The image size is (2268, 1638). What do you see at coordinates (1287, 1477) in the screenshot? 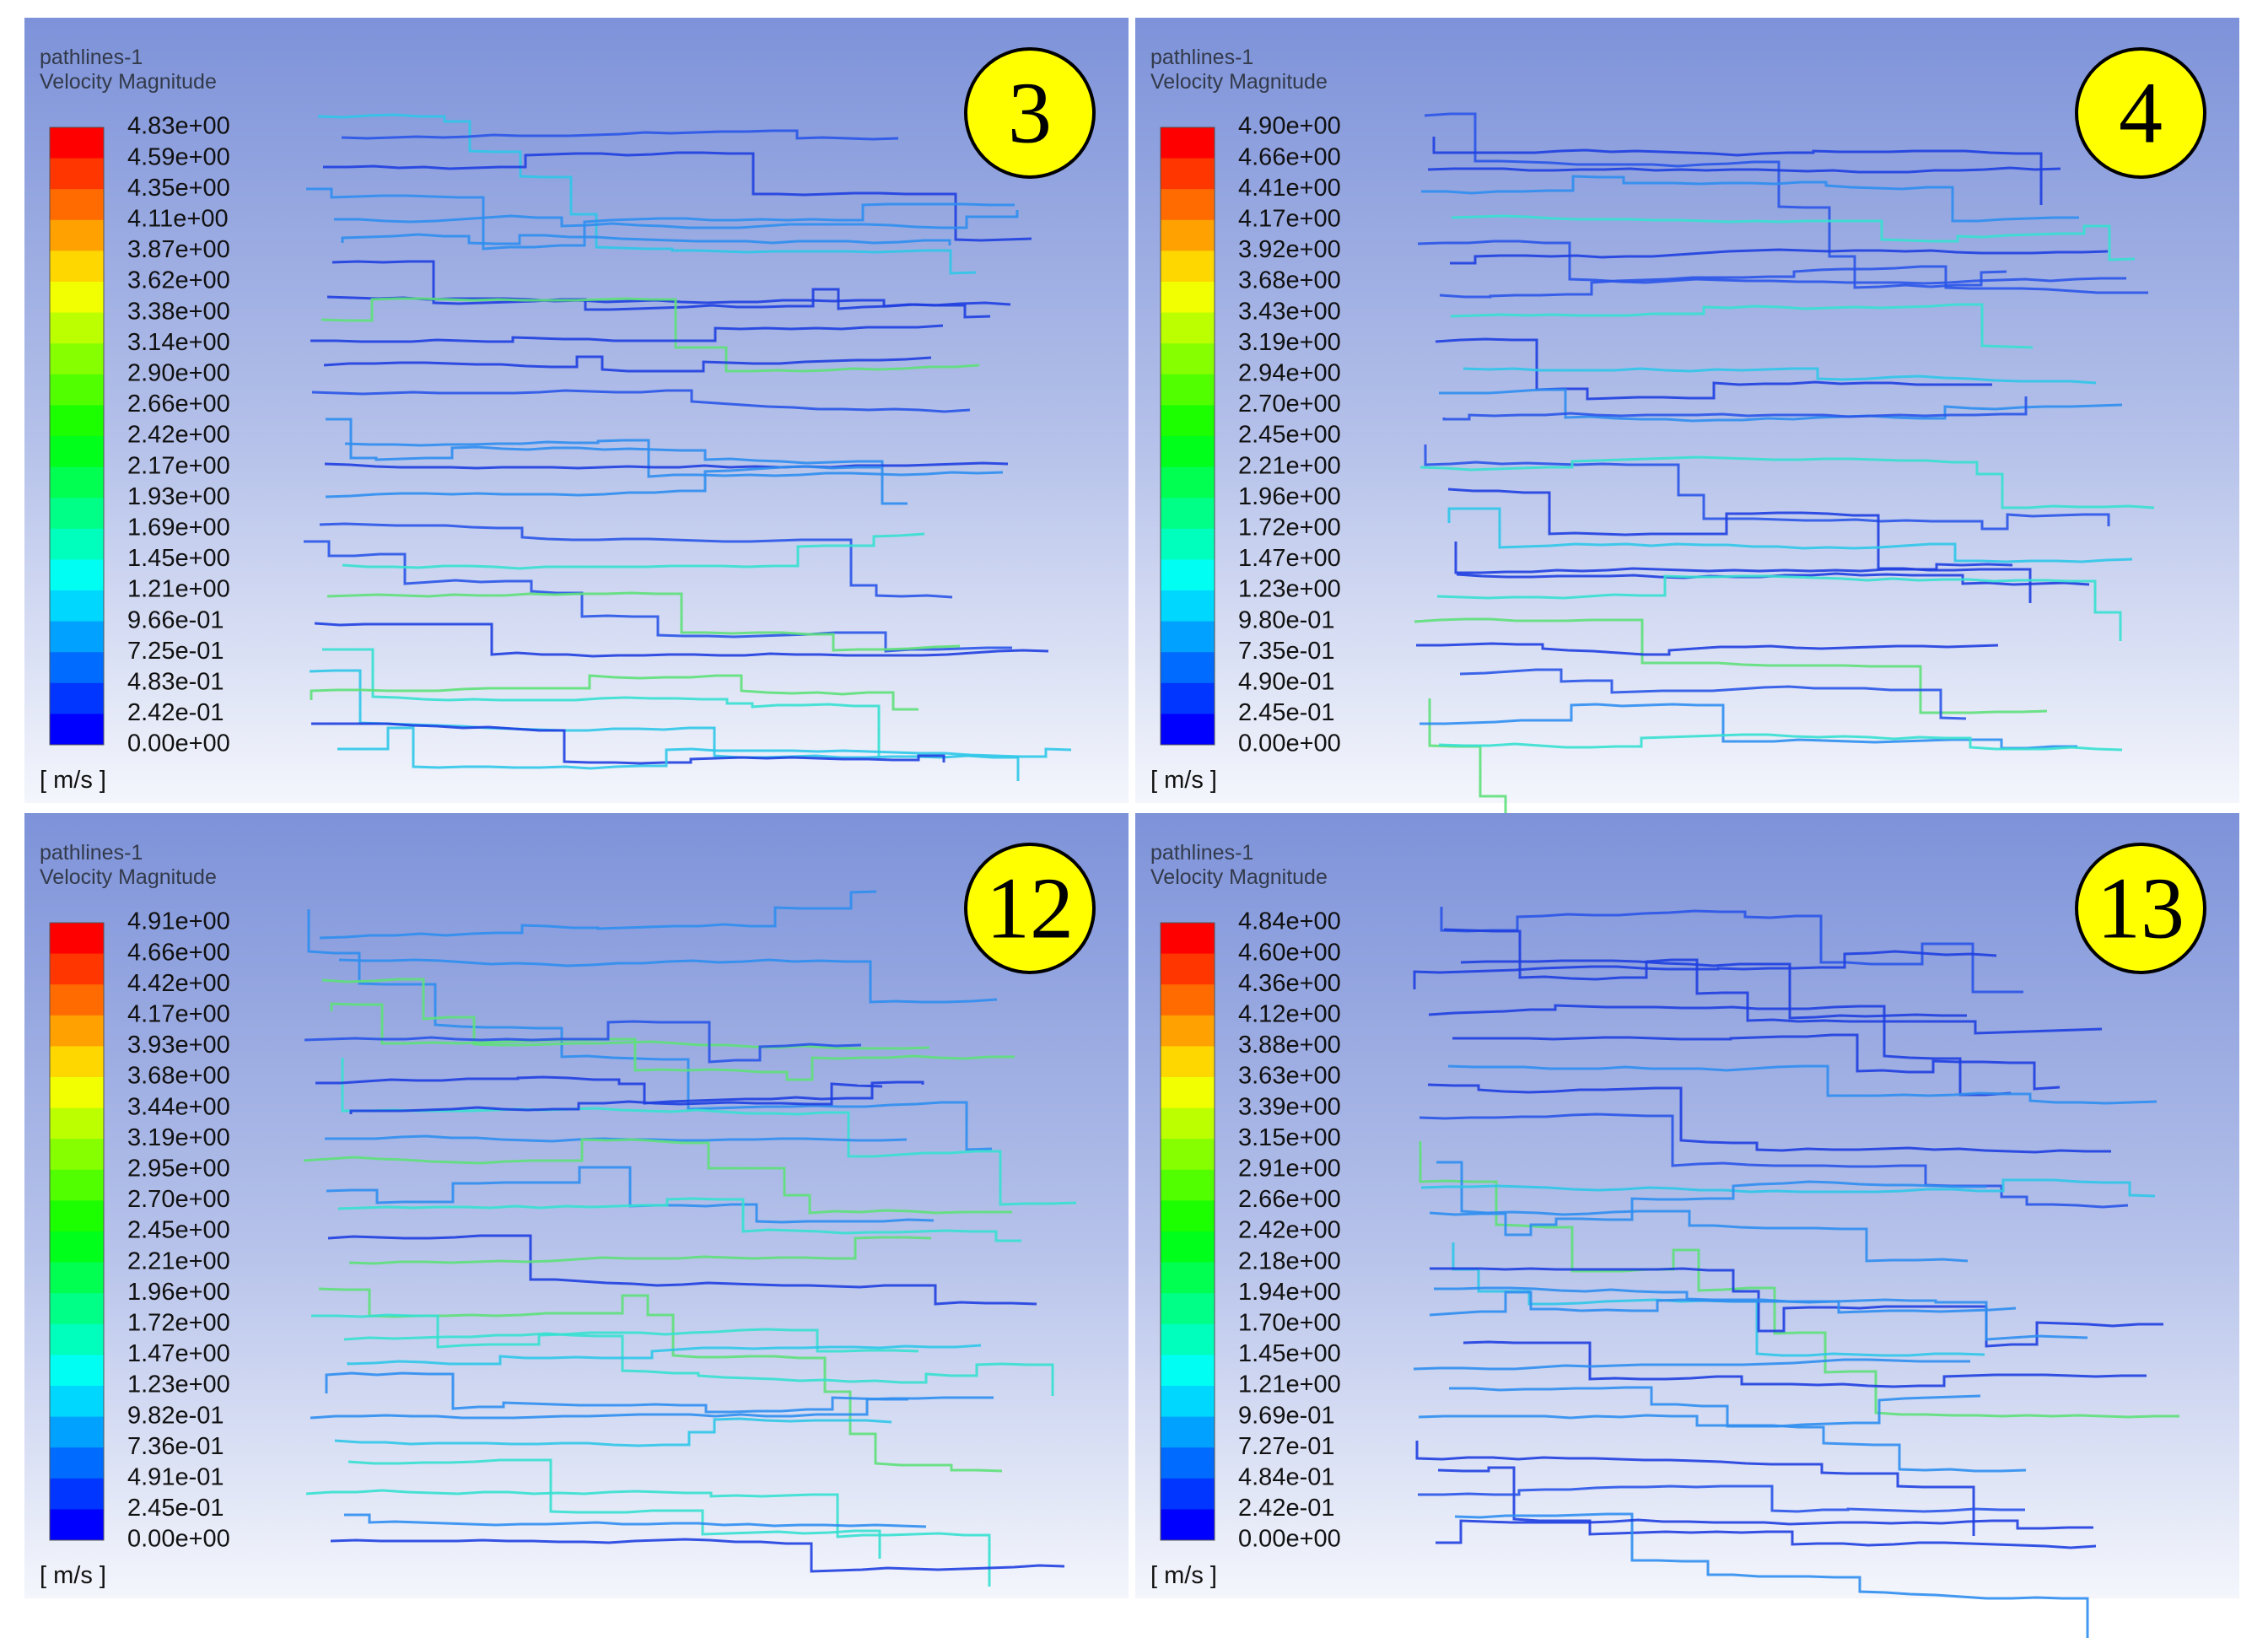
I see `colorbar-label: 4.84e-01` at bounding box center [1287, 1477].